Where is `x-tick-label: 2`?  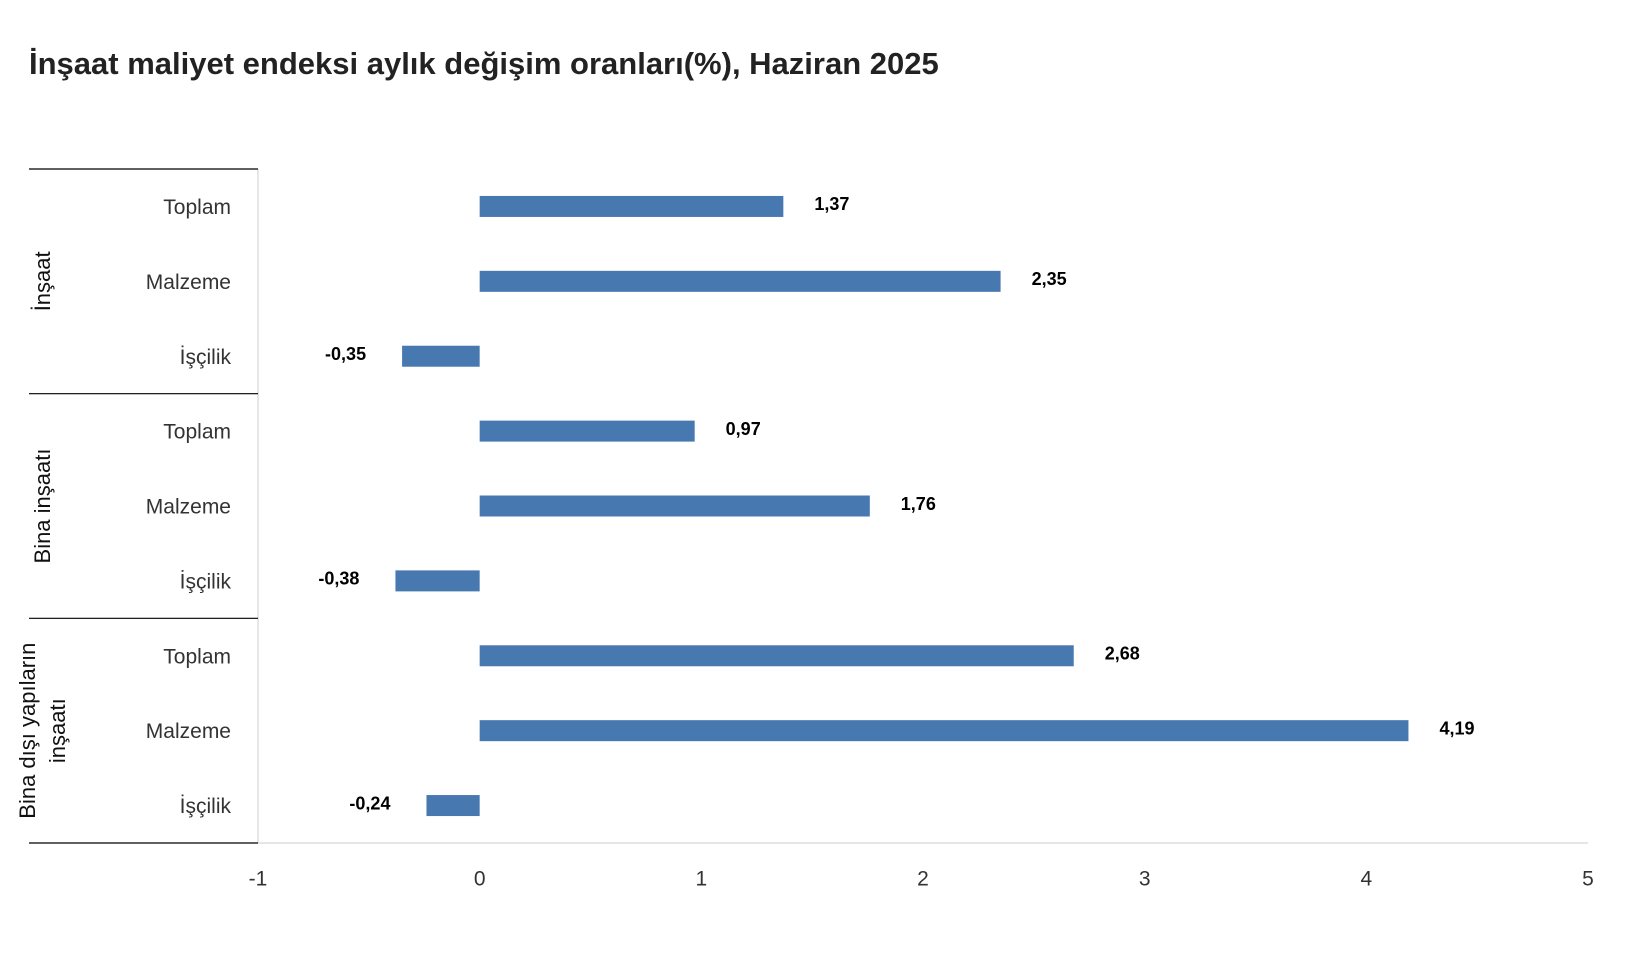 x-tick-label: 2 is located at coordinates (923, 879).